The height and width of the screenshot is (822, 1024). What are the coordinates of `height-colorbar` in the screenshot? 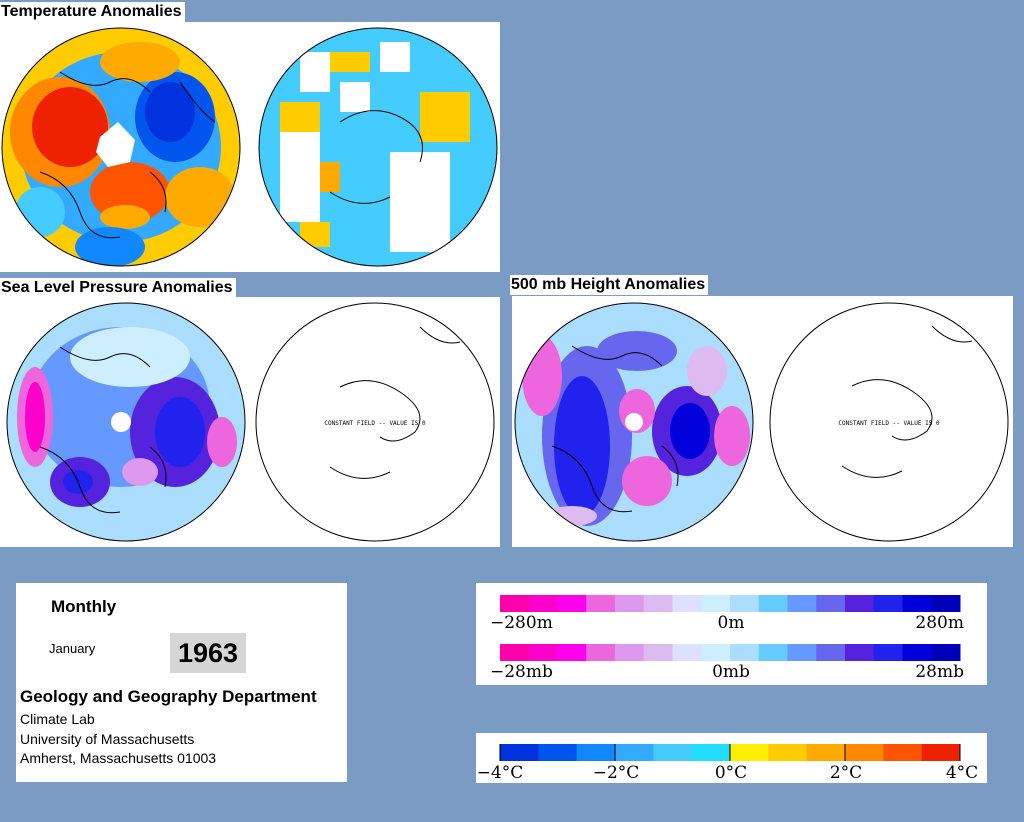 It's located at (730, 603).